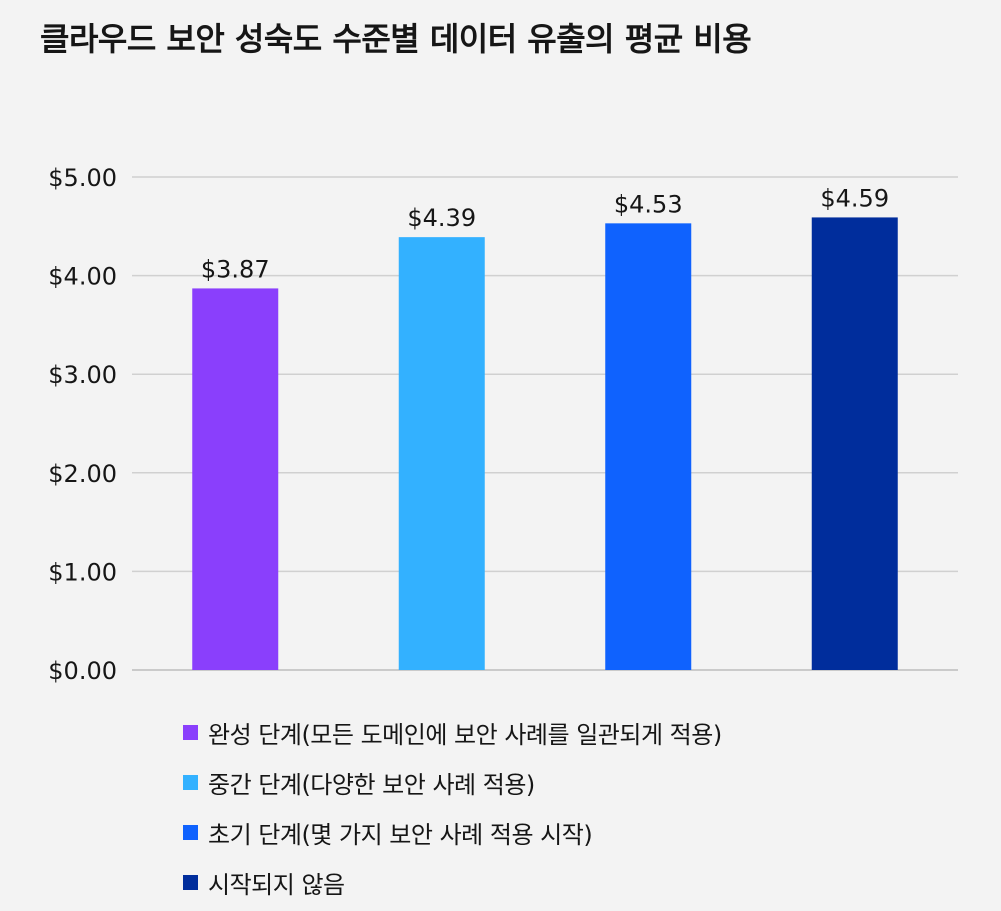 The image size is (1001, 911). What do you see at coordinates (648, 204) in the screenshot?
I see `bar-value-label: $4.53` at bounding box center [648, 204].